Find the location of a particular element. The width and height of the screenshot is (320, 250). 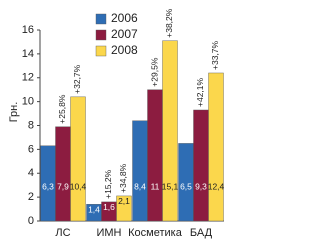

growth-annotation: +32,7% is located at coordinates (77, 79).